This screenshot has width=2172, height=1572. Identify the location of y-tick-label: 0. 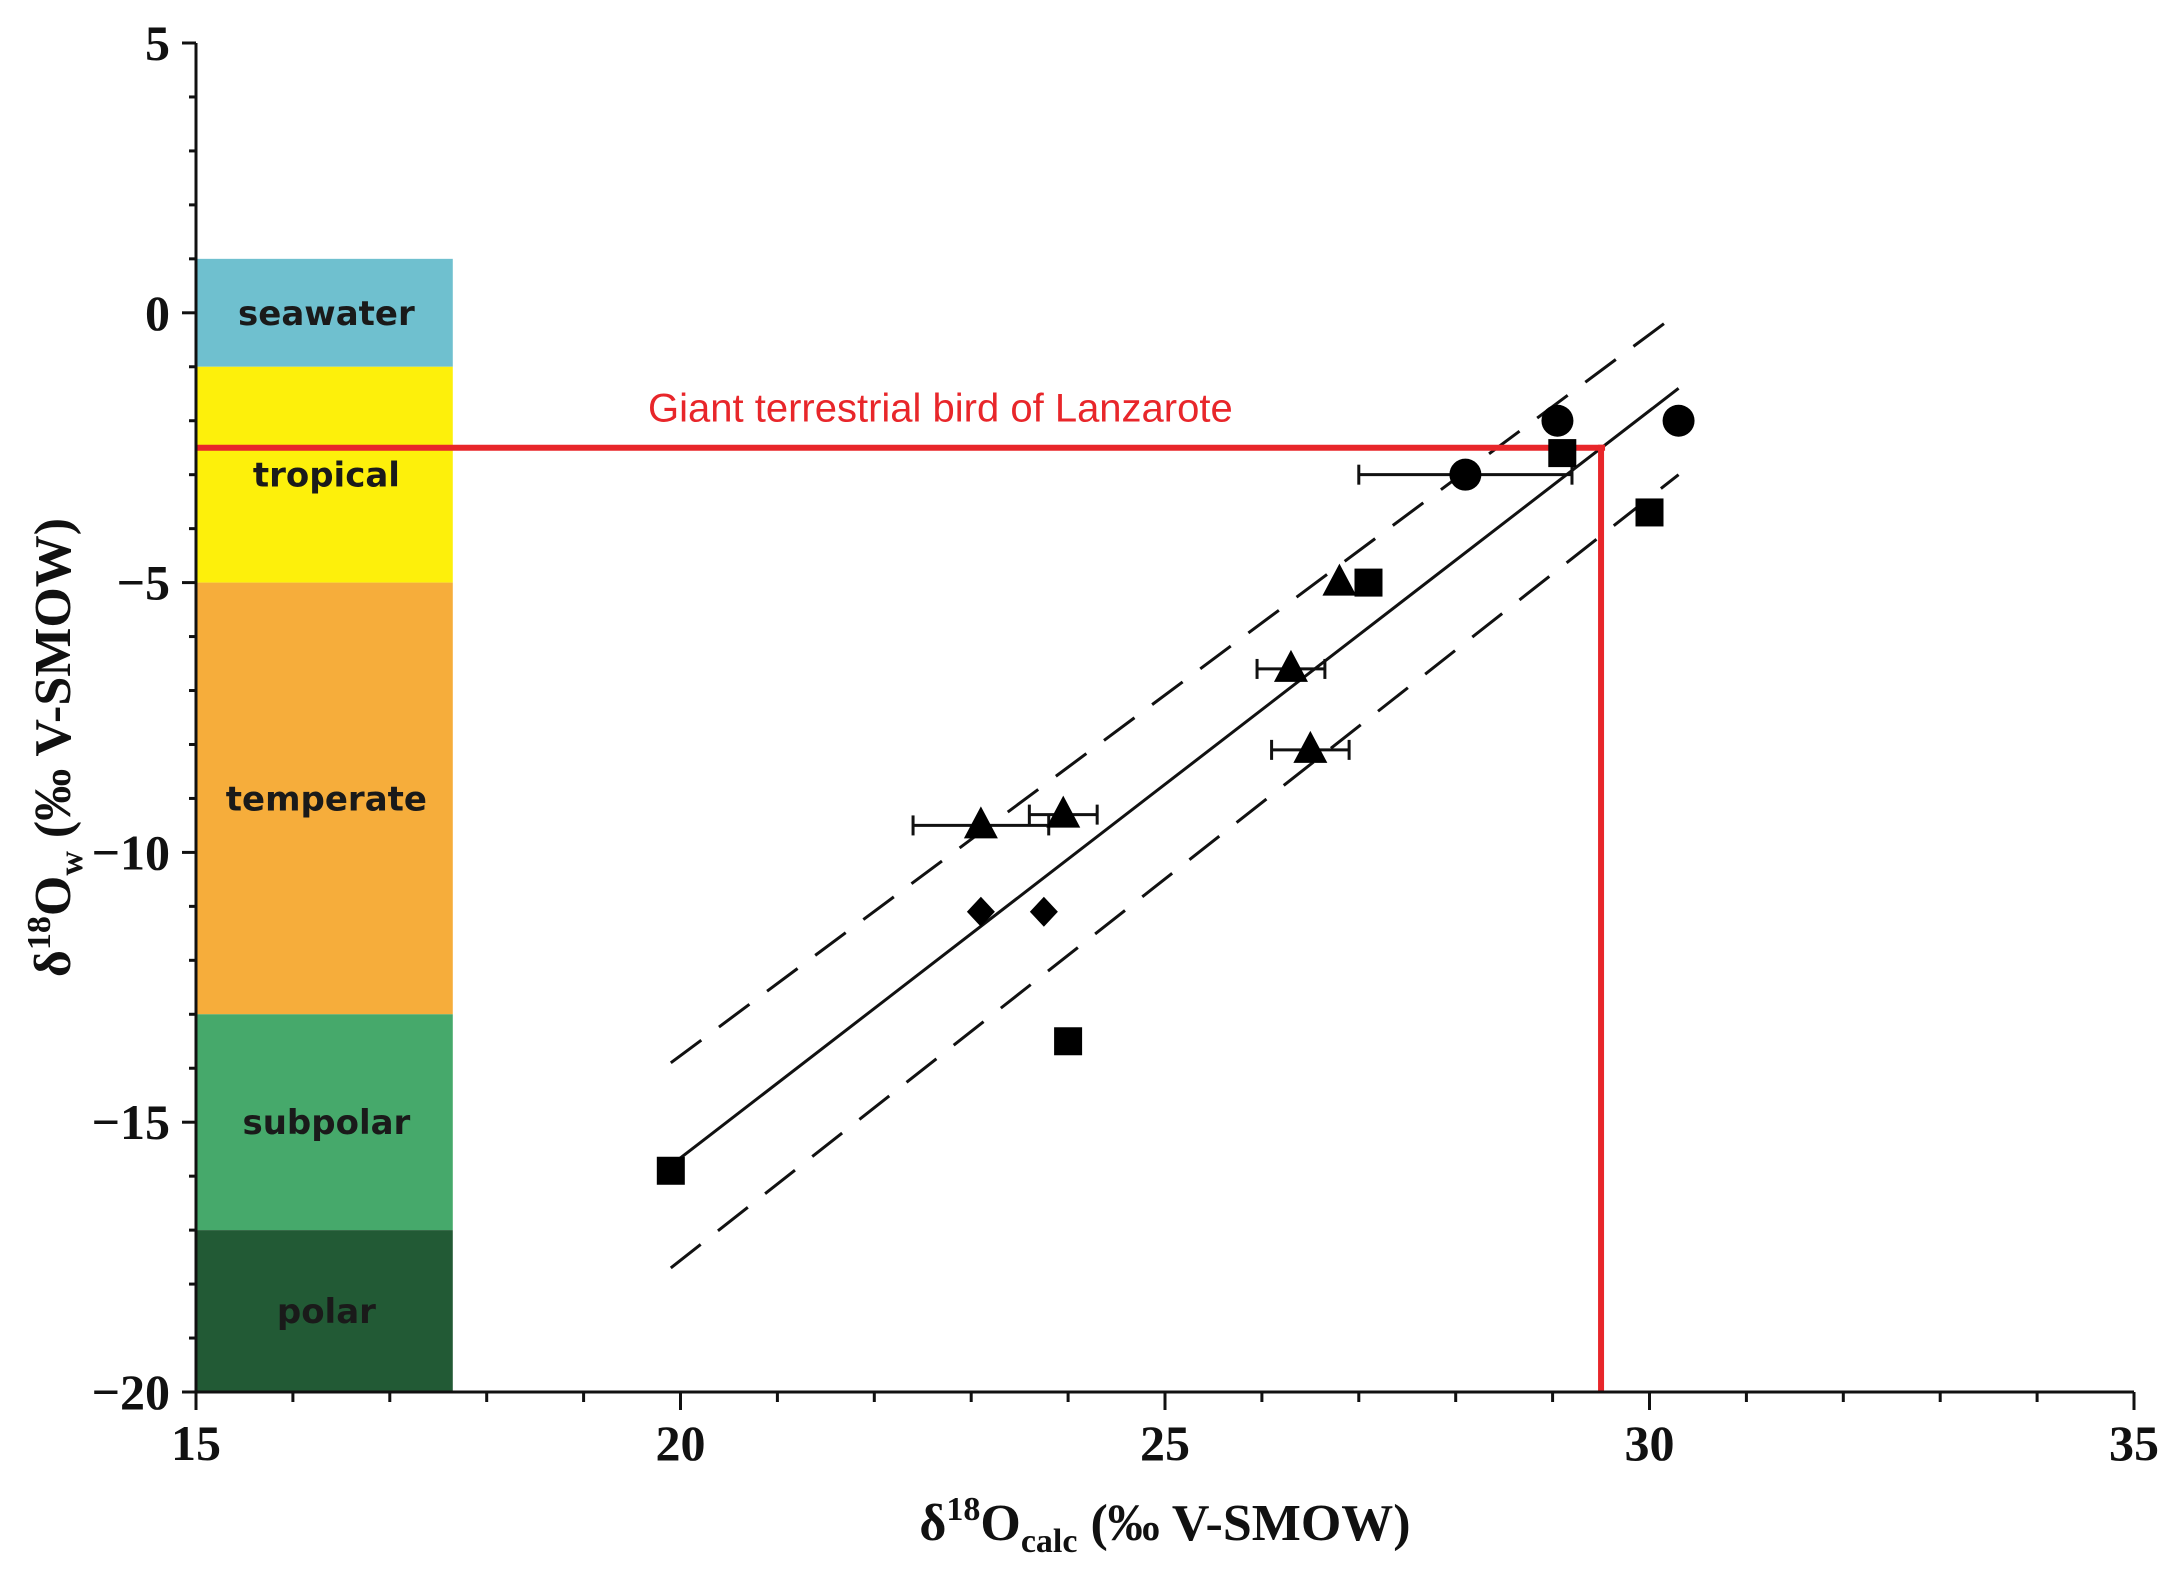
(157, 313).